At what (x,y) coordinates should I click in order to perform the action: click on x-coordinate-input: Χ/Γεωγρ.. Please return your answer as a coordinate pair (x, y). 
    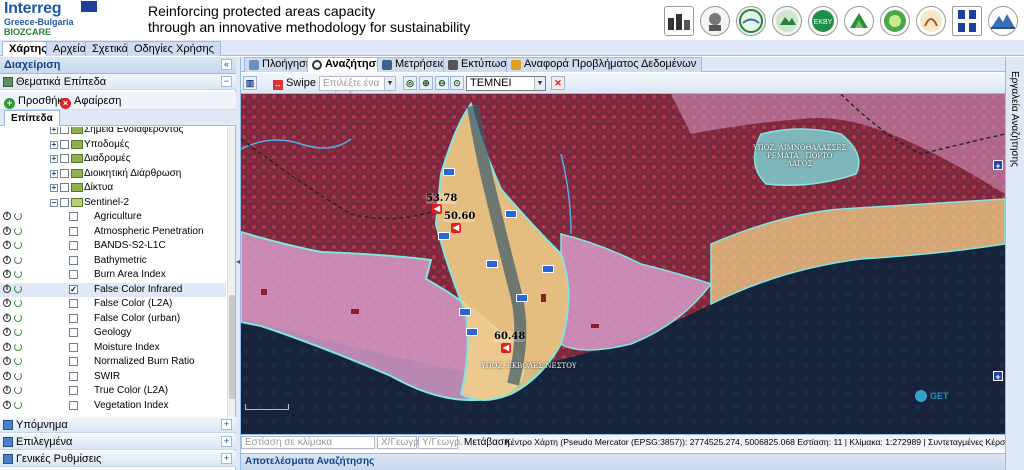
    Looking at the image, I should click on (399, 442).